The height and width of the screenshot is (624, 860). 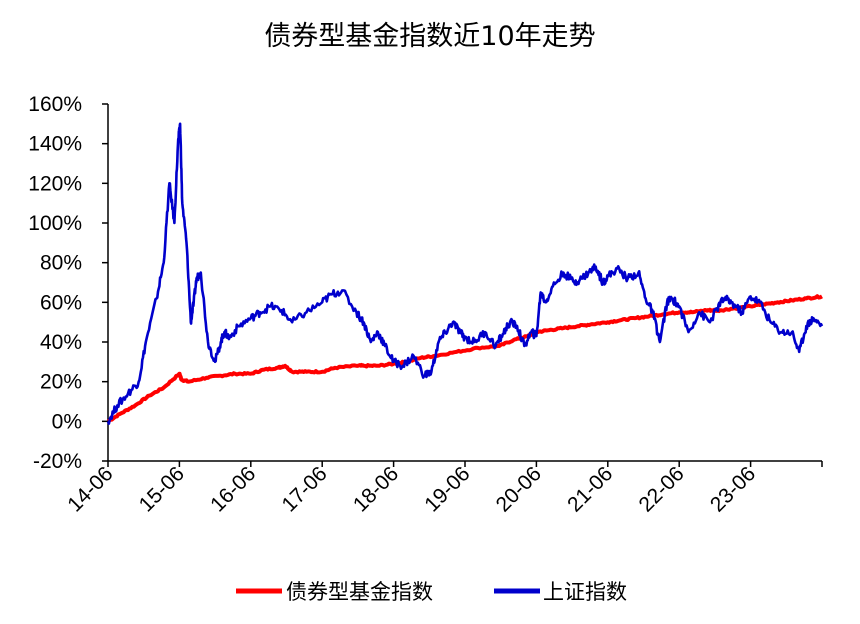 I want to click on y-tick-label: -20%, so click(x=57, y=461).